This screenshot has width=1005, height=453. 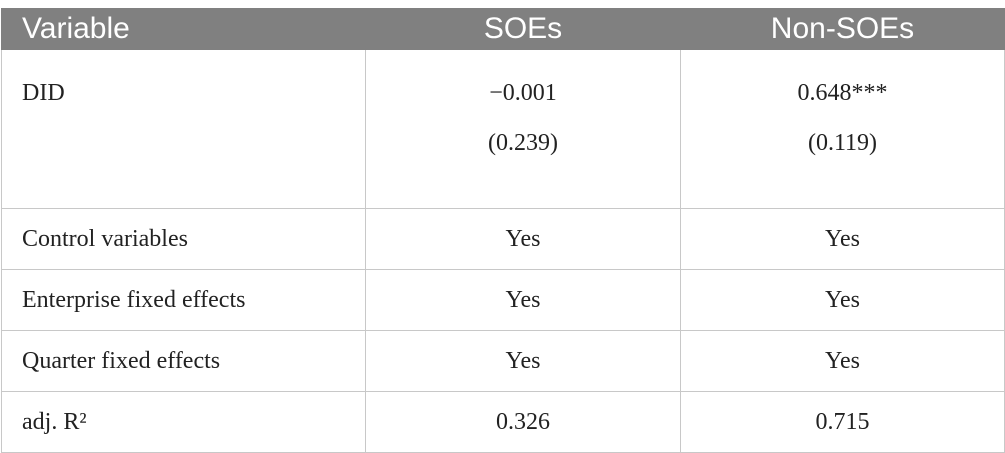 What do you see at coordinates (842, 93) in the screenshot?
I see `cell-text: 0.648***` at bounding box center [842, 93].